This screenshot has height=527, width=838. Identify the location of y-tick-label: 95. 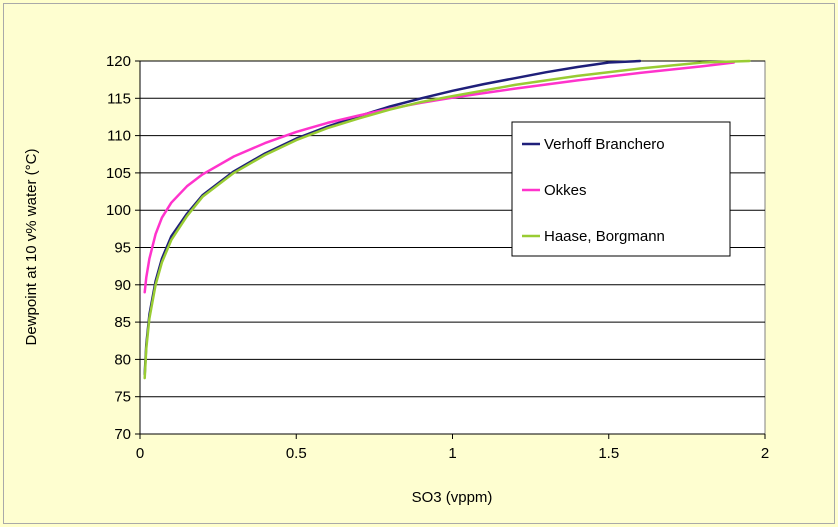
(122, 248).